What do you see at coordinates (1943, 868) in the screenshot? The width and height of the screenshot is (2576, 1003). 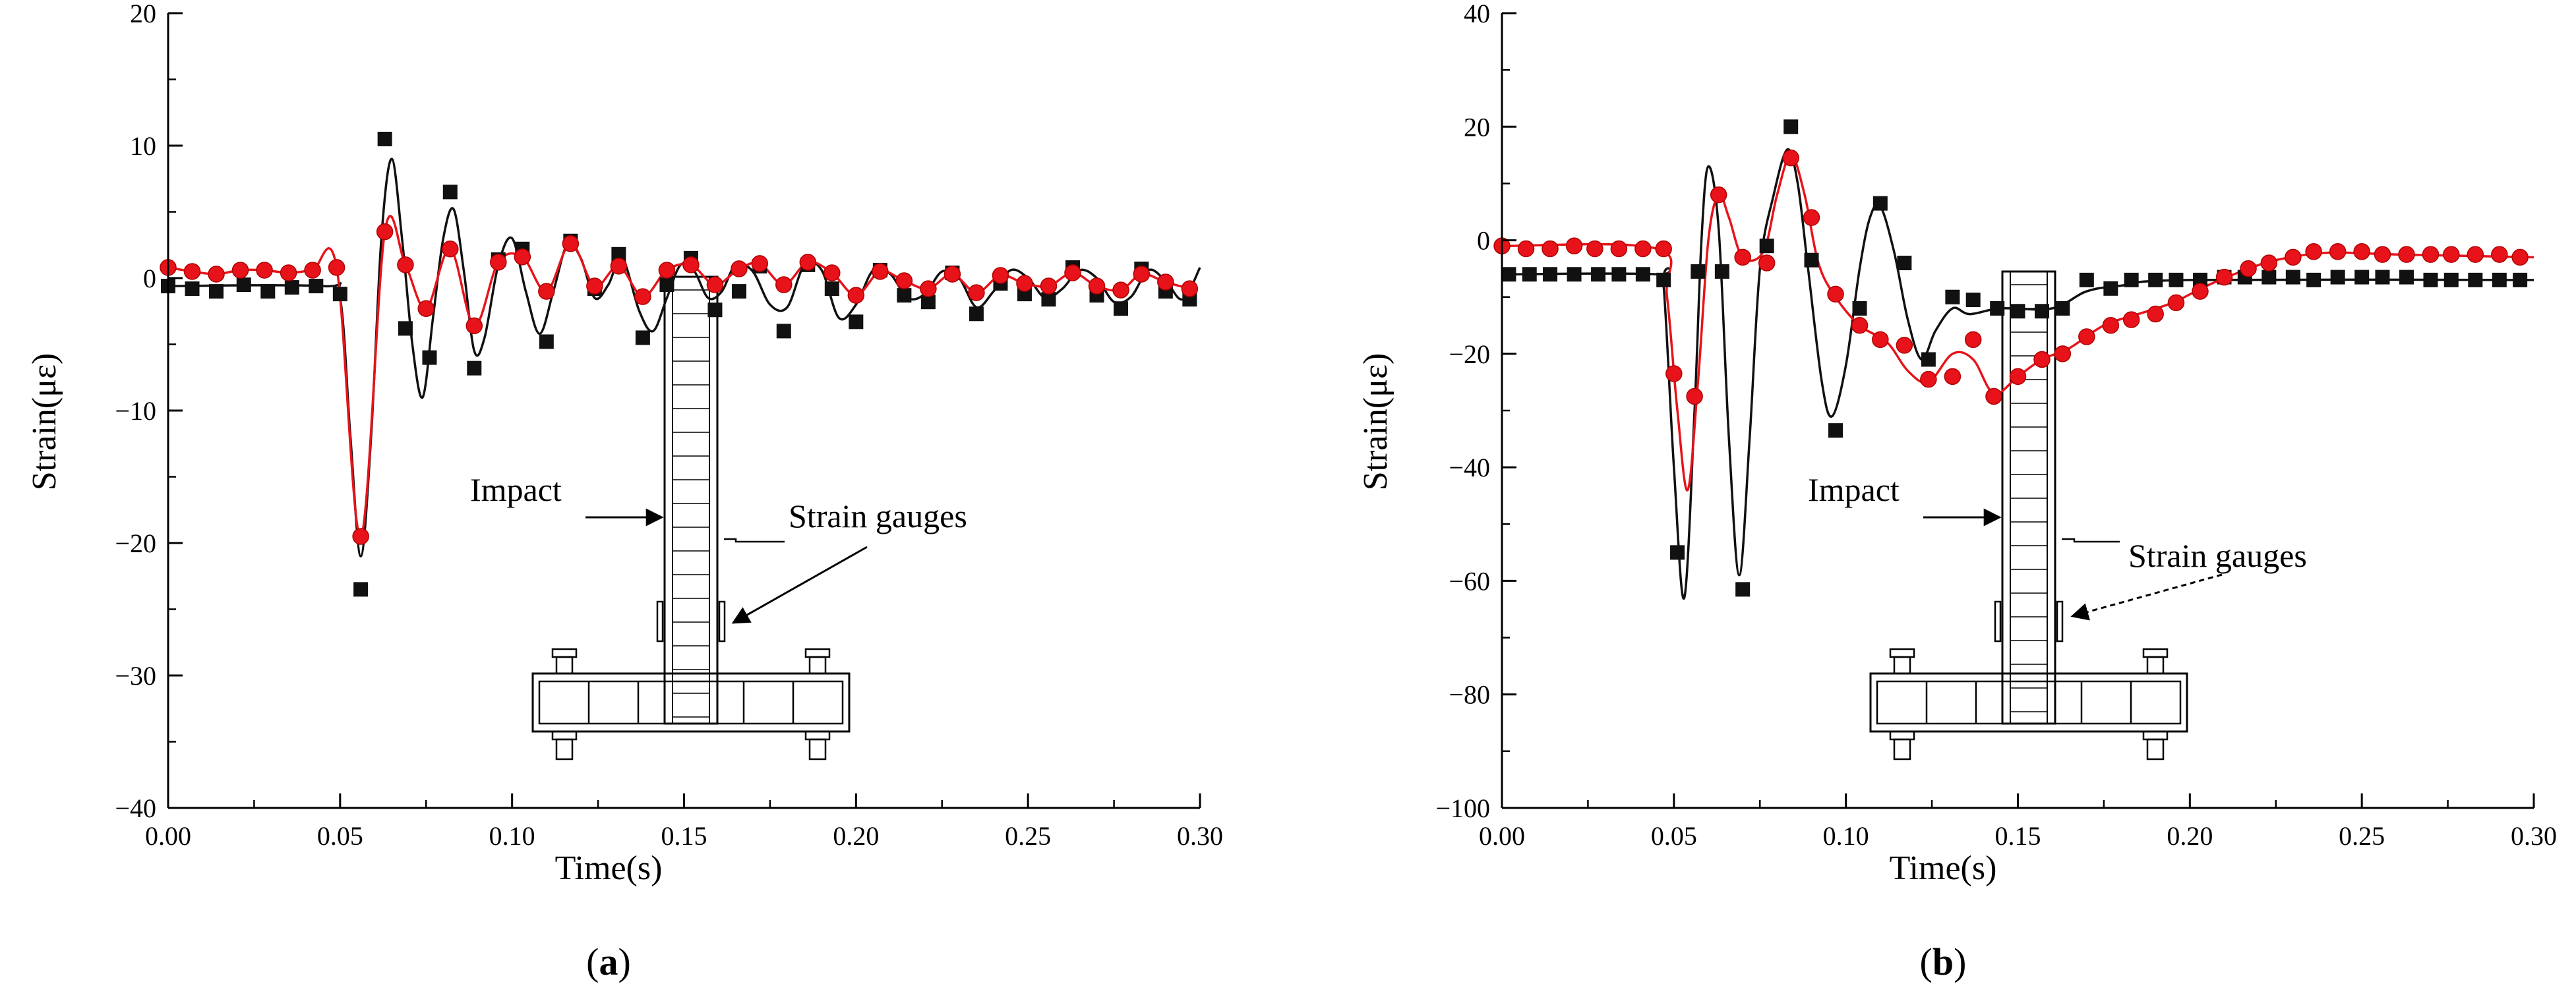 I see `x-axis-label: Time(s)` at bounding box center [1943, 868].